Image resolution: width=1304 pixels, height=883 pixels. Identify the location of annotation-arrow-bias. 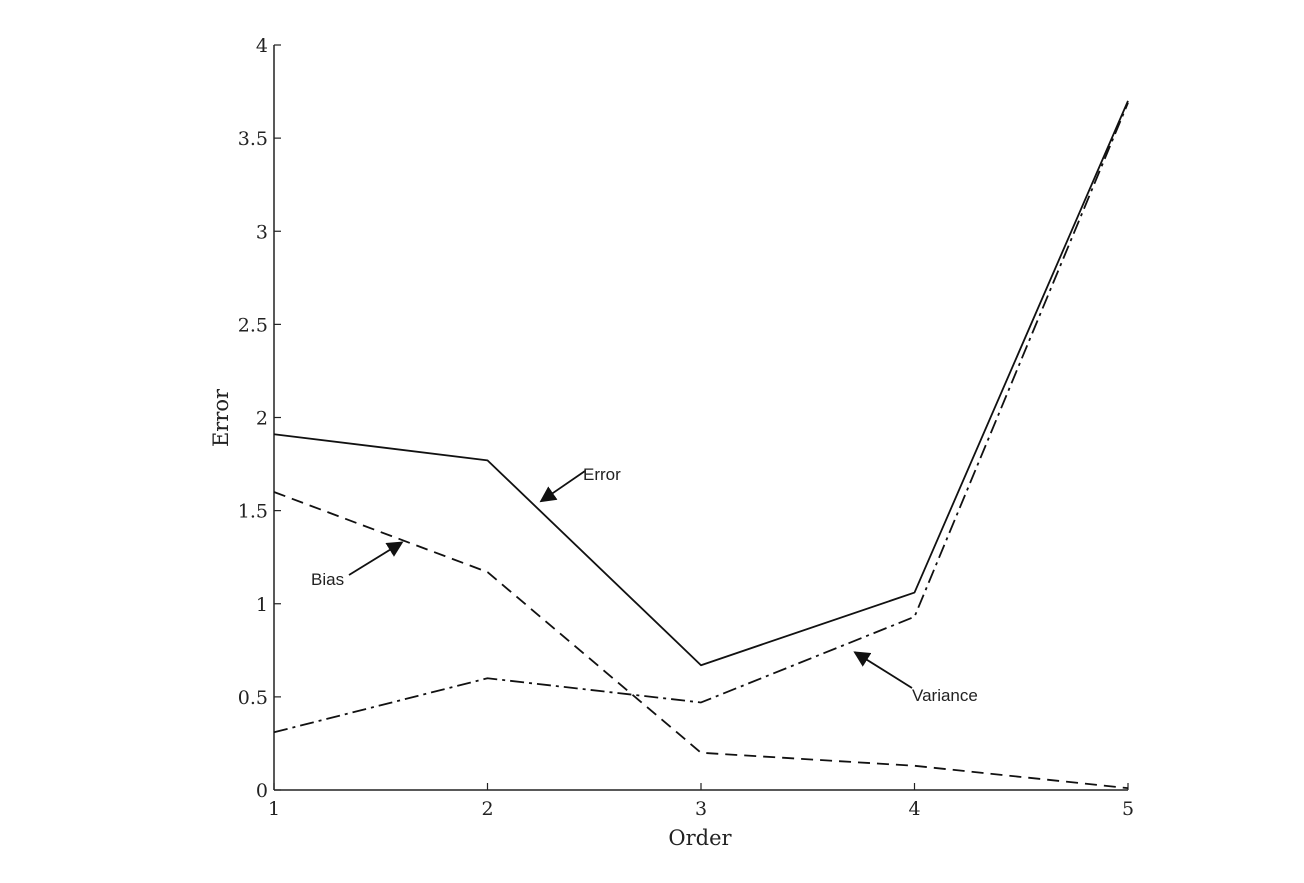
(376, 558).